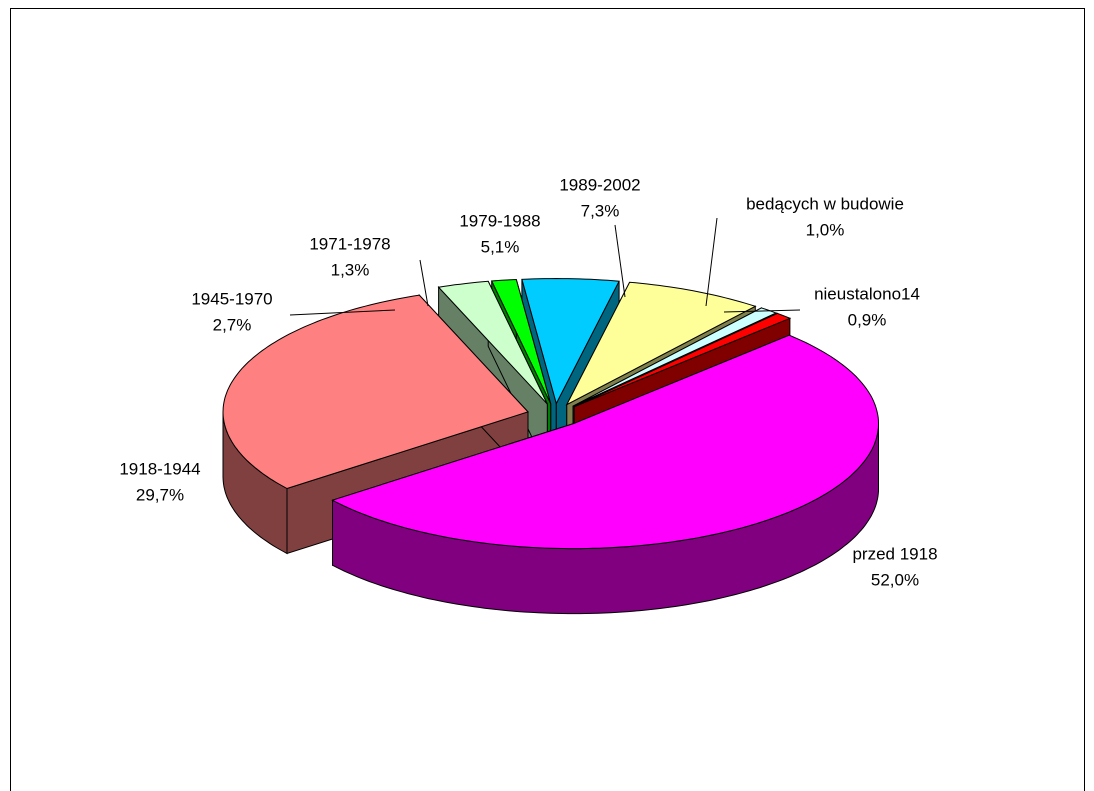  Describe the element at coordinates (894, 553) in the screenshot. I see `slice-label: przed 1918` at that location.